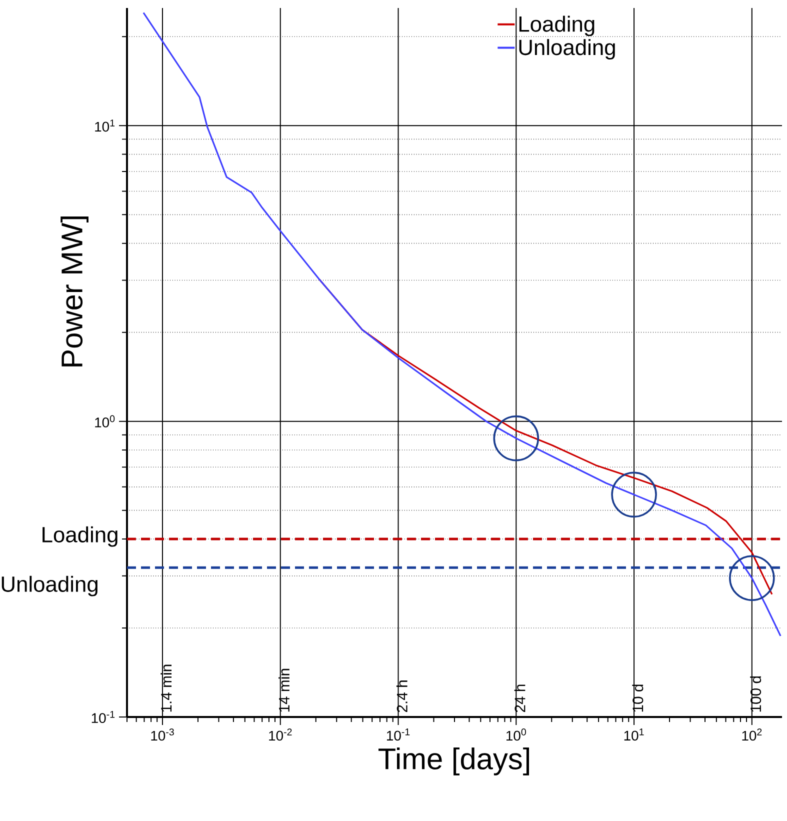  Describe the element at coordinates (398, 734) in the screenshot. I see `x-tick-label: 10$^{-1}$` at that location.